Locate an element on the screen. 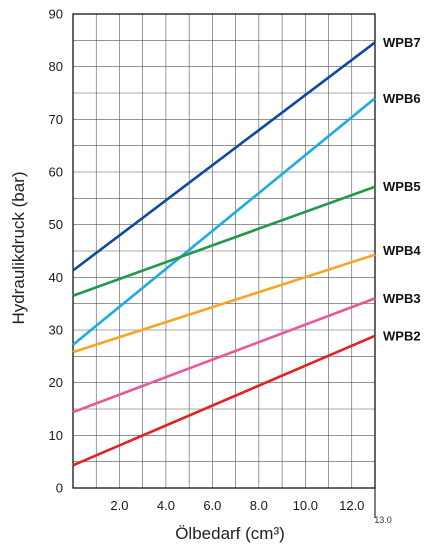  series-line-wpb5 is located at coordinates (224, 241).